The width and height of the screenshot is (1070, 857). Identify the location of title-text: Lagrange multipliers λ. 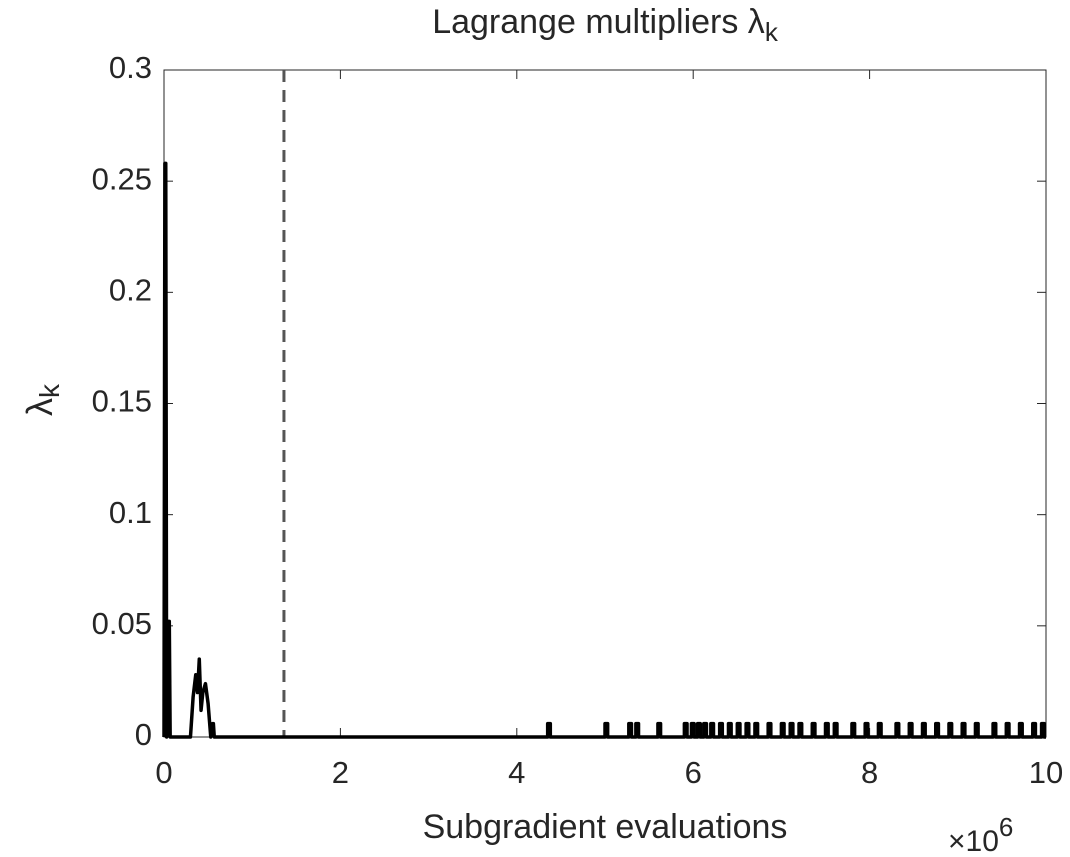
(598, 22).